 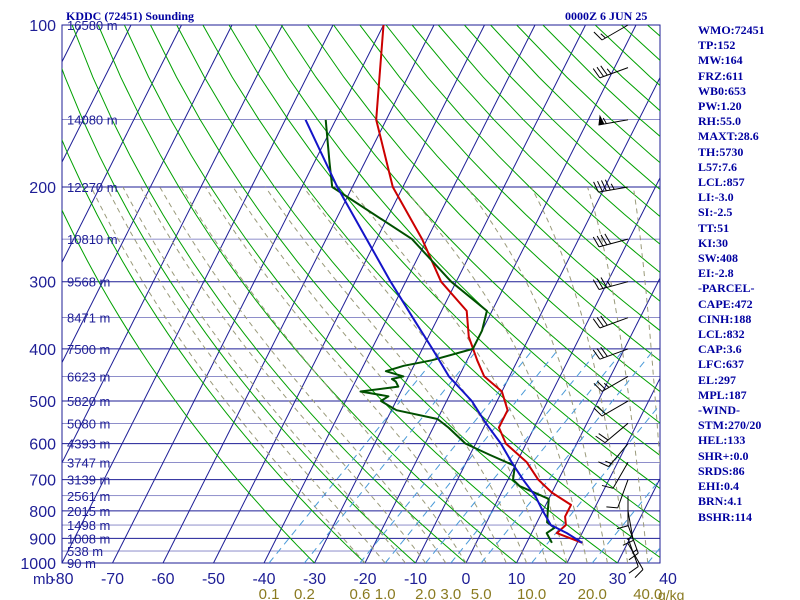 I want to click on temperature-tick-label: -20, so click(x=364, y=579).